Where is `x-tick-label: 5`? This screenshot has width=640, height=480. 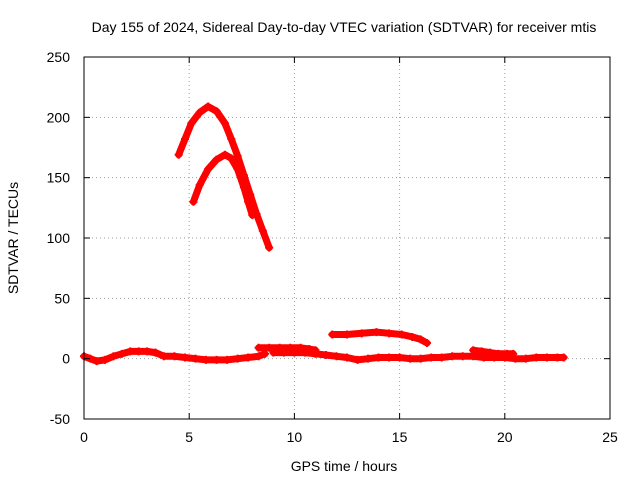
x-tick-label: 5 is located at coordinates (189, 437).